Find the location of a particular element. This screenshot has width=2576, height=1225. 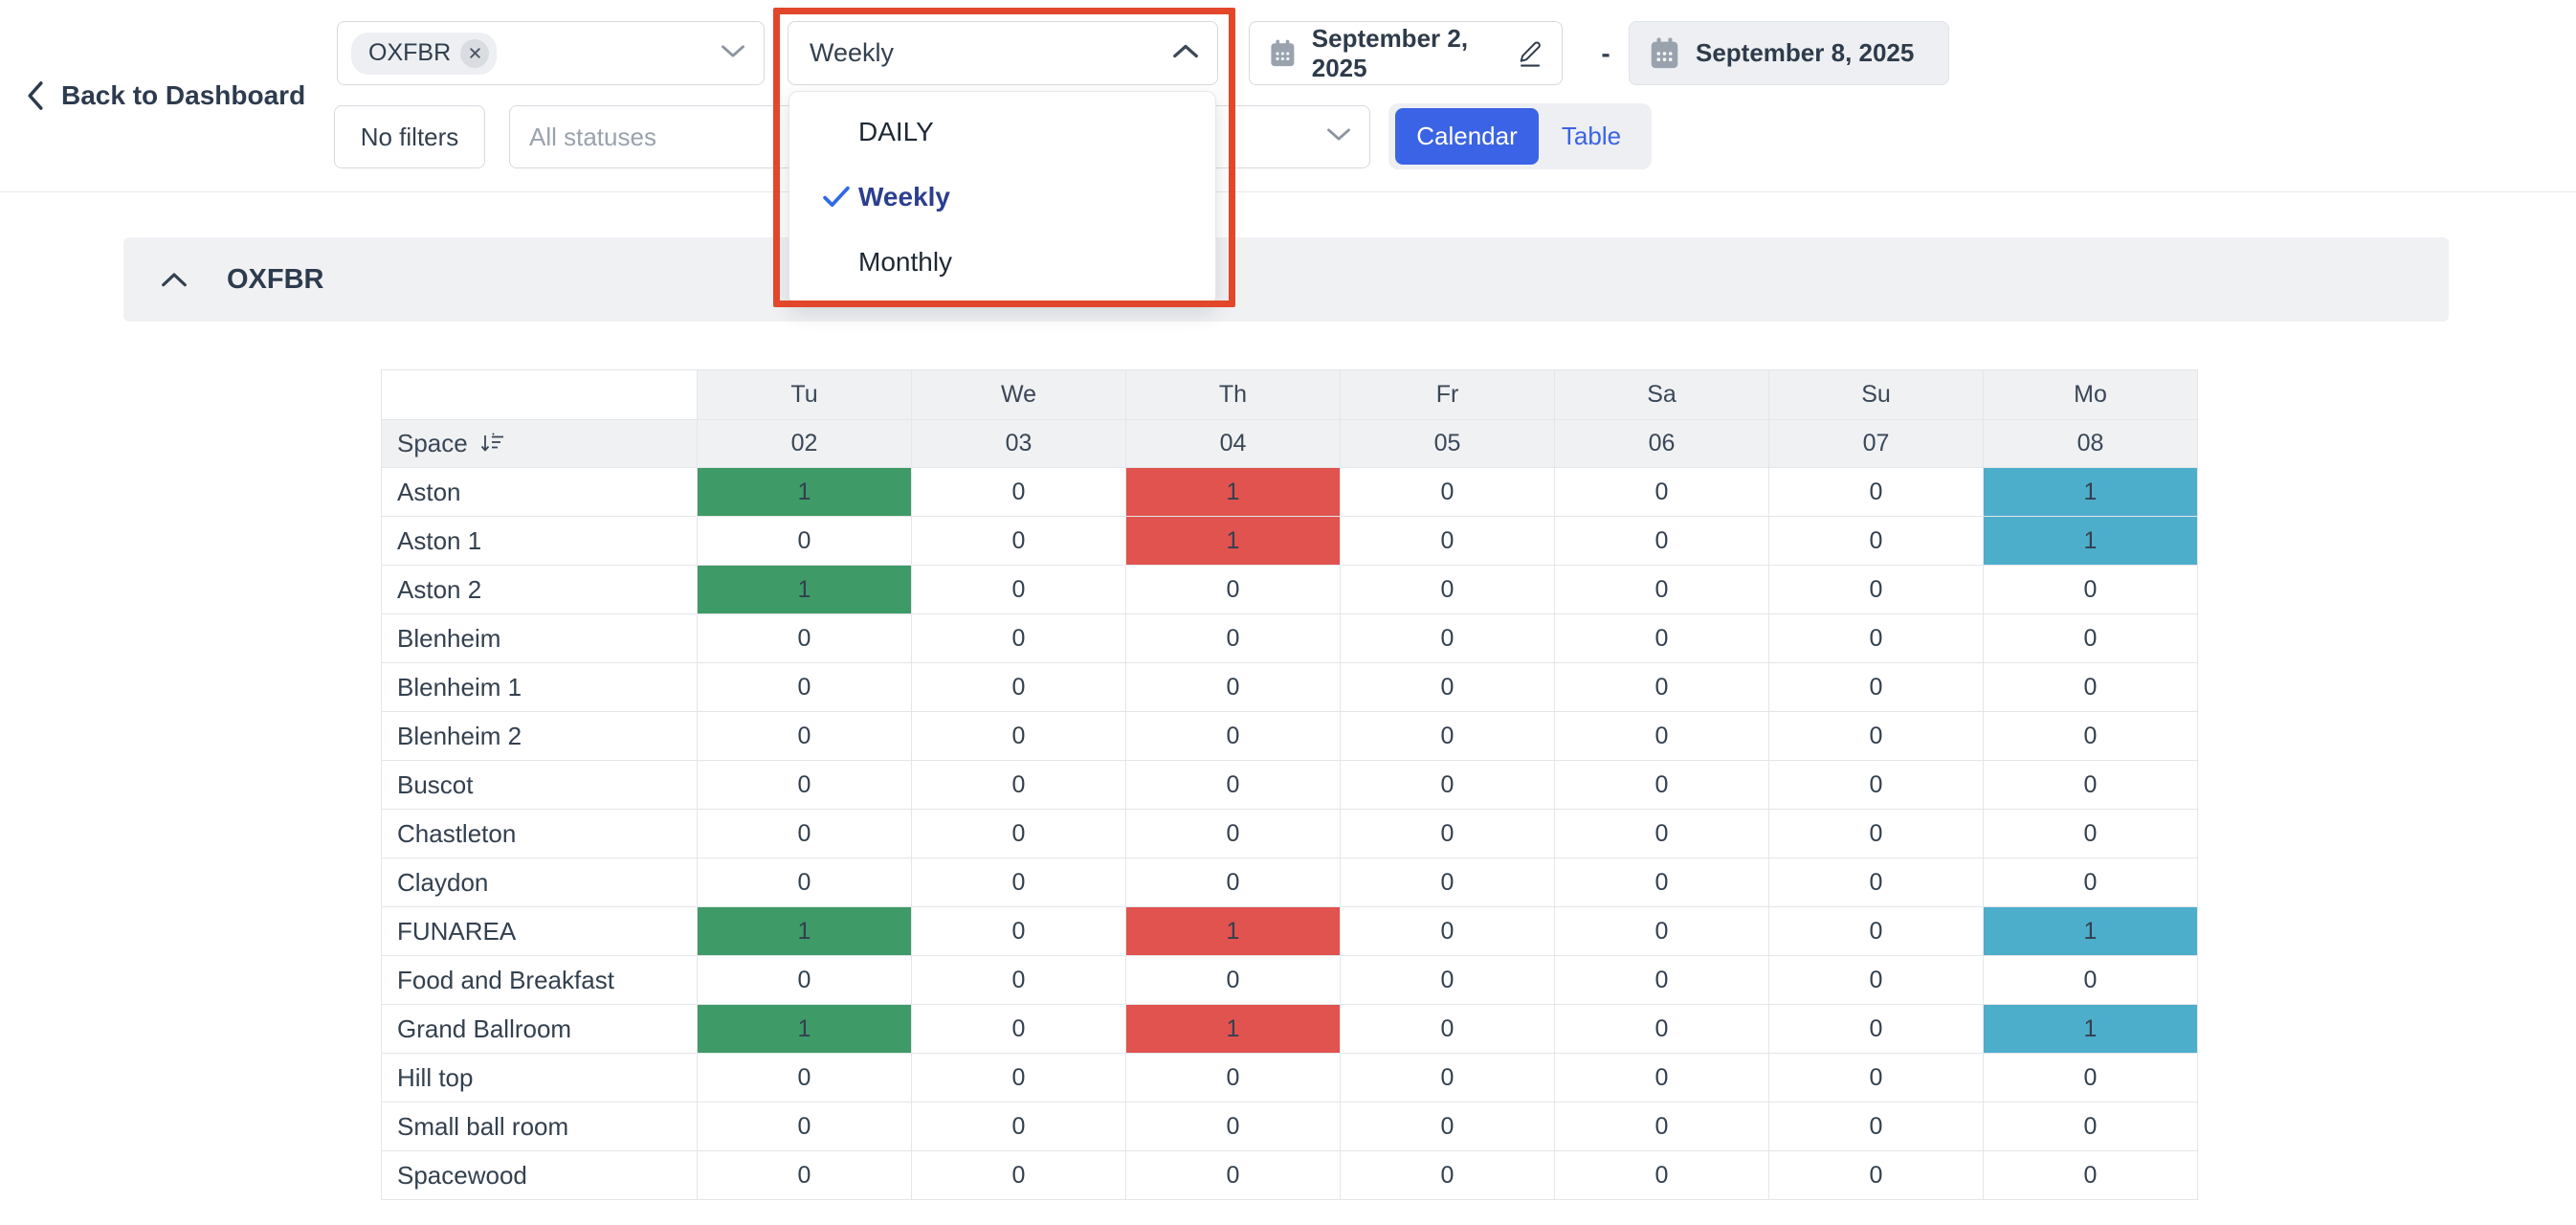

menu-item-daily: DAILY is located at coordinates (1002, 132).